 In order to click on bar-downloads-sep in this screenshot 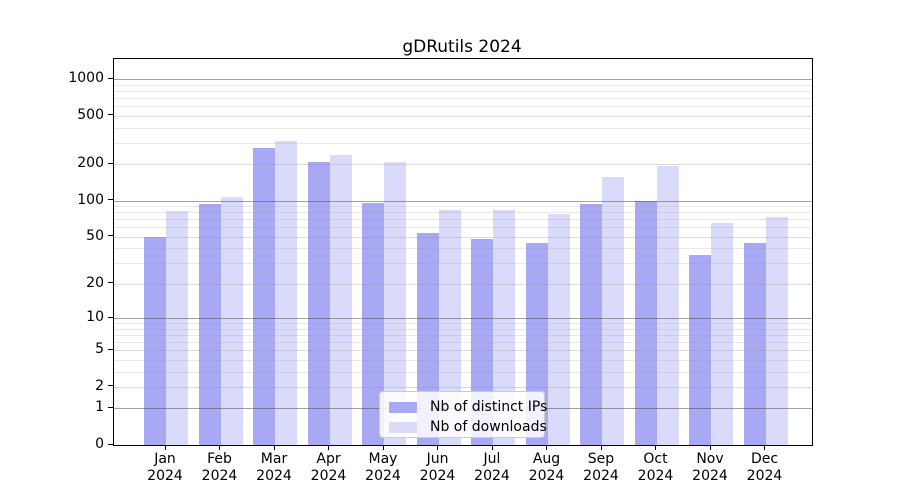, I will do `click(613, 310)`.